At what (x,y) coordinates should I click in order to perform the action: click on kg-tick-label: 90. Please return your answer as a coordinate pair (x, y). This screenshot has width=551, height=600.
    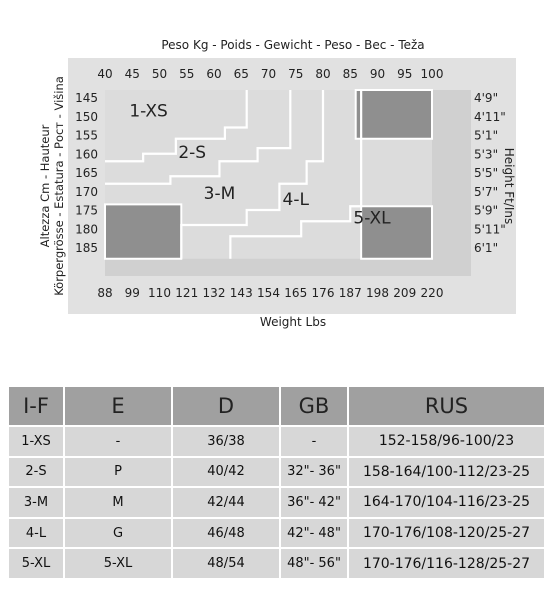
    Looking at the image, I should click on (377, 74).